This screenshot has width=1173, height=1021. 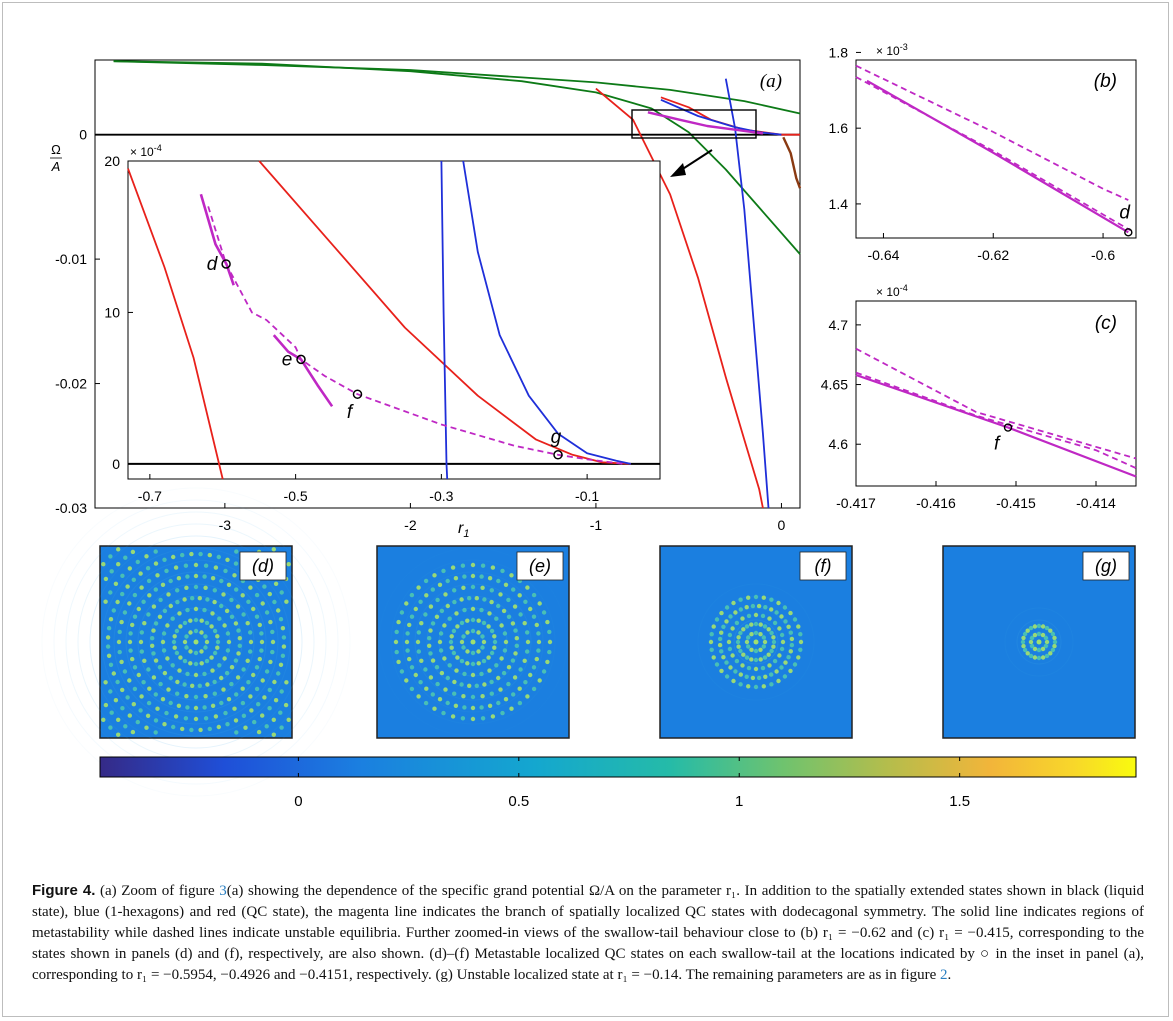 I want to click on c-x-ticklabel-2: -0.415, so click(x=1016, y=503).